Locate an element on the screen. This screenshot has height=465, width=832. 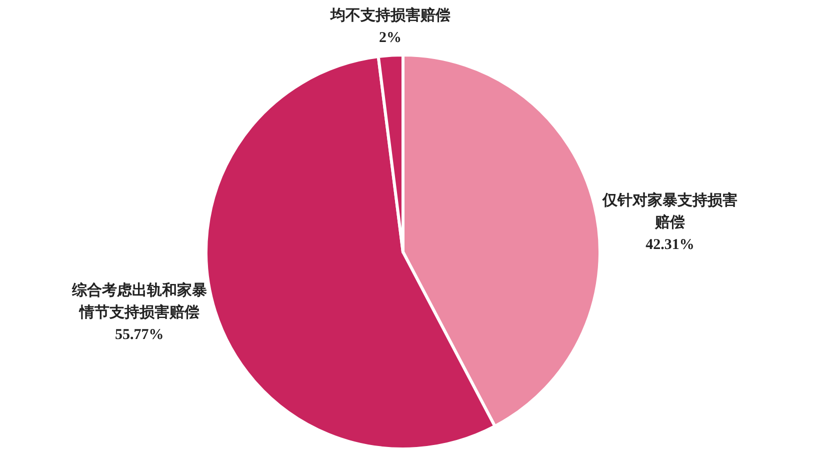
data-label: 42.31% is located at coordinates (670, 246).